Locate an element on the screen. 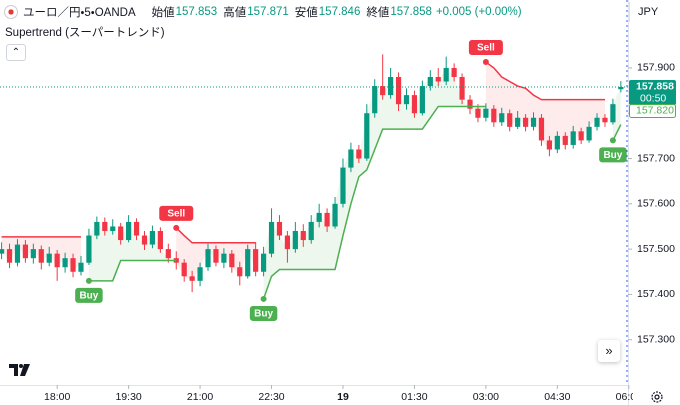  x-tick-label: 21:00 is located at coordinates (200, 397).